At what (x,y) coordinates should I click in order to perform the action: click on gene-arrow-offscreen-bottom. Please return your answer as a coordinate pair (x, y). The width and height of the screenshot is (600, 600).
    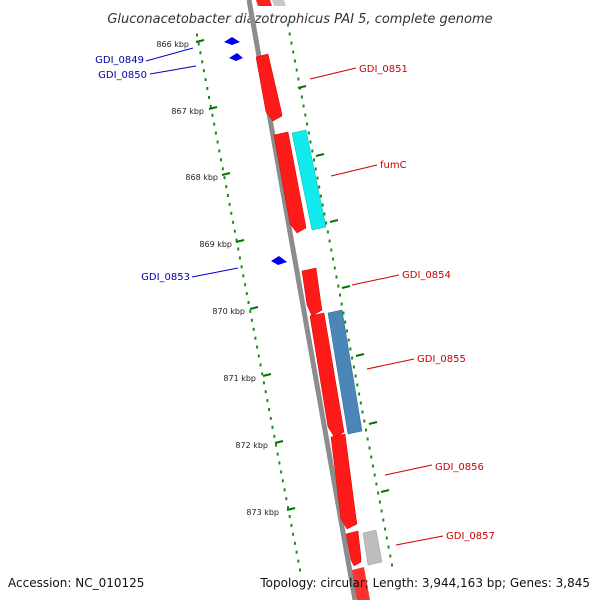
    Looking at the image, I should click on (361, 583).